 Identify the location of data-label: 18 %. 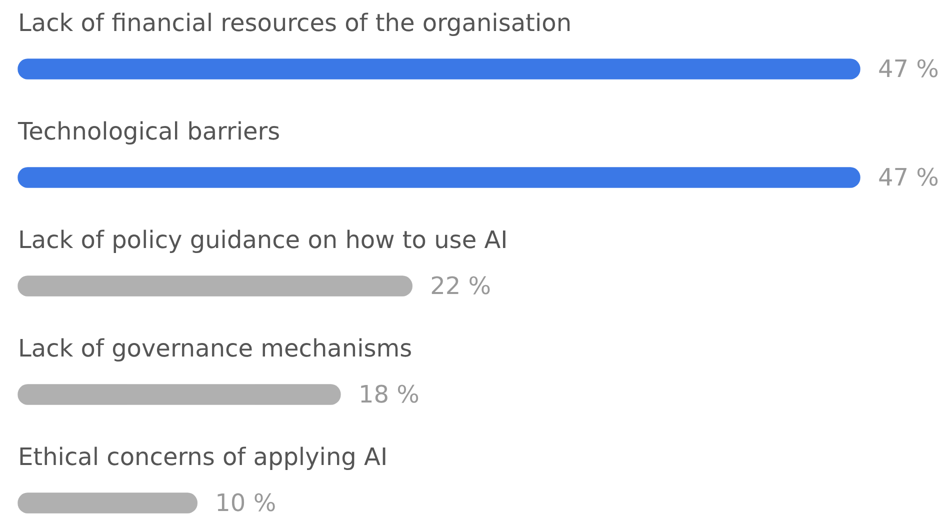
(389, 394).